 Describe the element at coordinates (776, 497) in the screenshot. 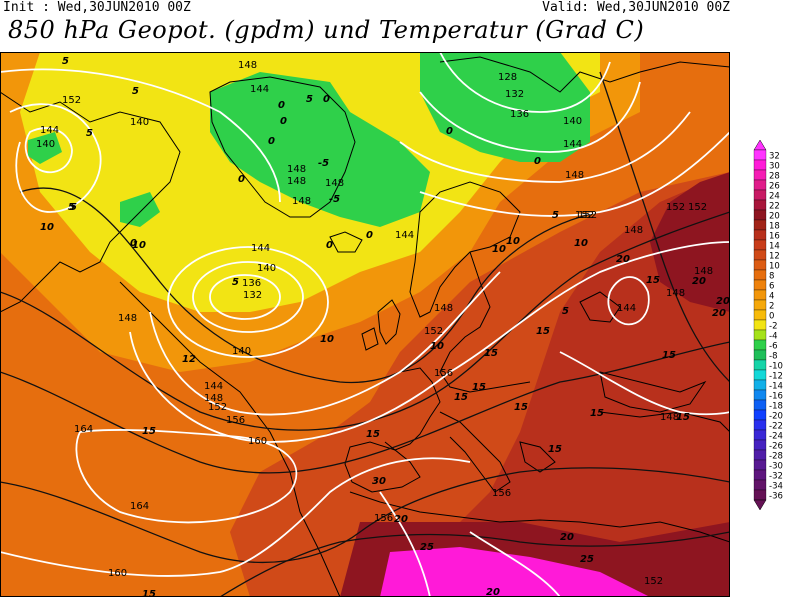

I see `scale-label: -36` at that location.